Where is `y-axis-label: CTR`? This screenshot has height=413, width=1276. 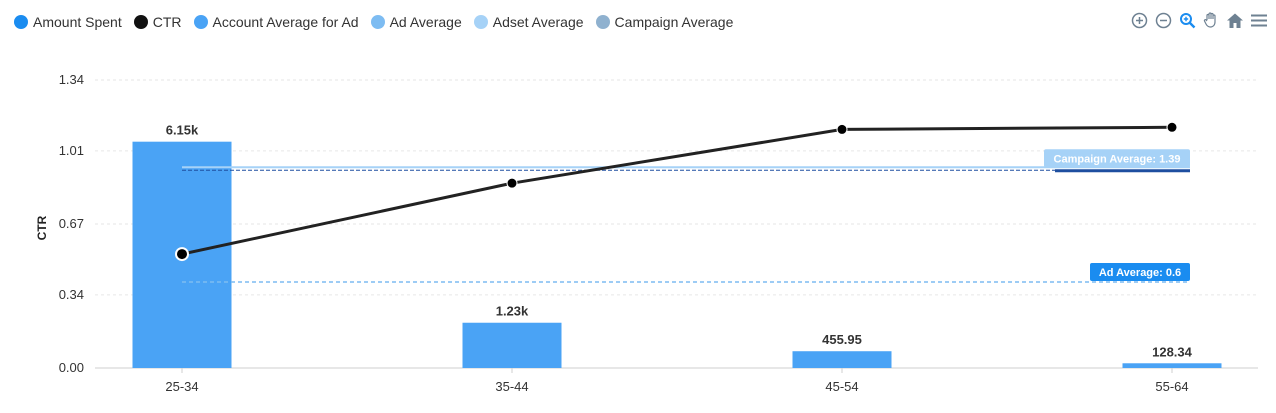 y-axis-label: CTR is located at coordinates (42, 227).